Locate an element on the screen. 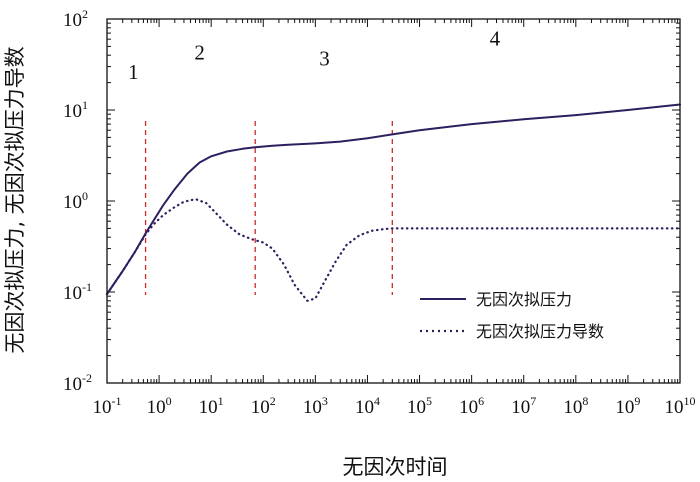 This screenshot has height=482, width=700. region-label: 2 is located at coordinates (199, 52).